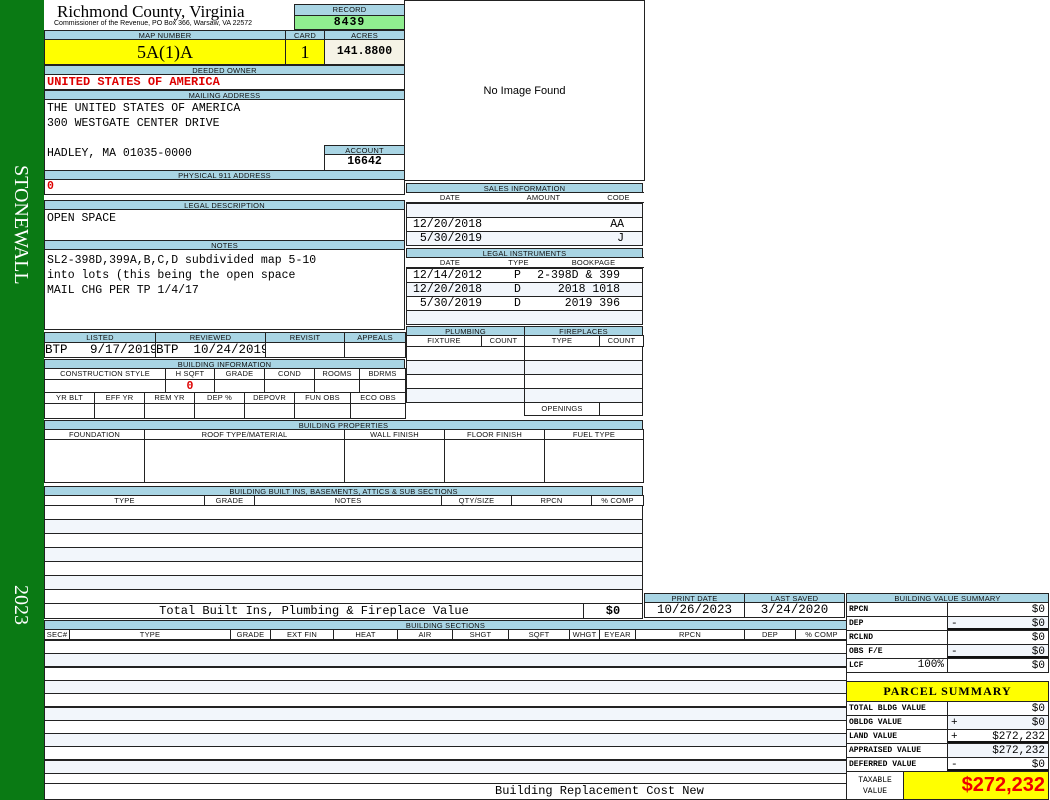  I want to click on sales-row: 12/20/2018 AA, so click(524, 224).